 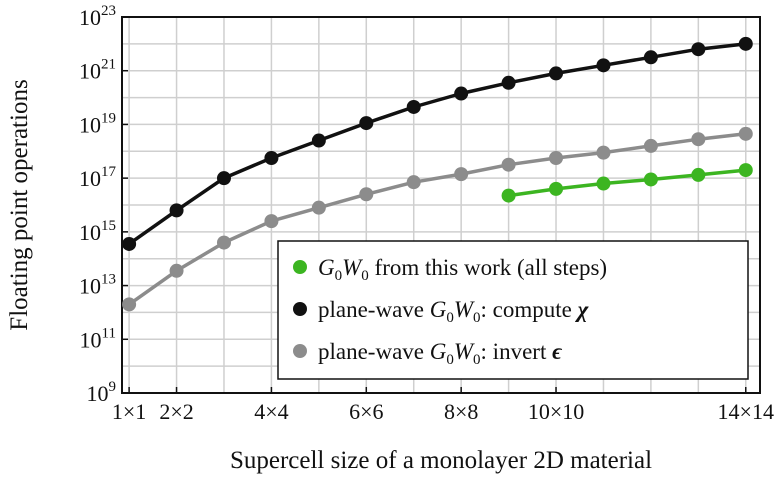 I want to click on x-tick-label: 10×10, so click(x=556, y=411).